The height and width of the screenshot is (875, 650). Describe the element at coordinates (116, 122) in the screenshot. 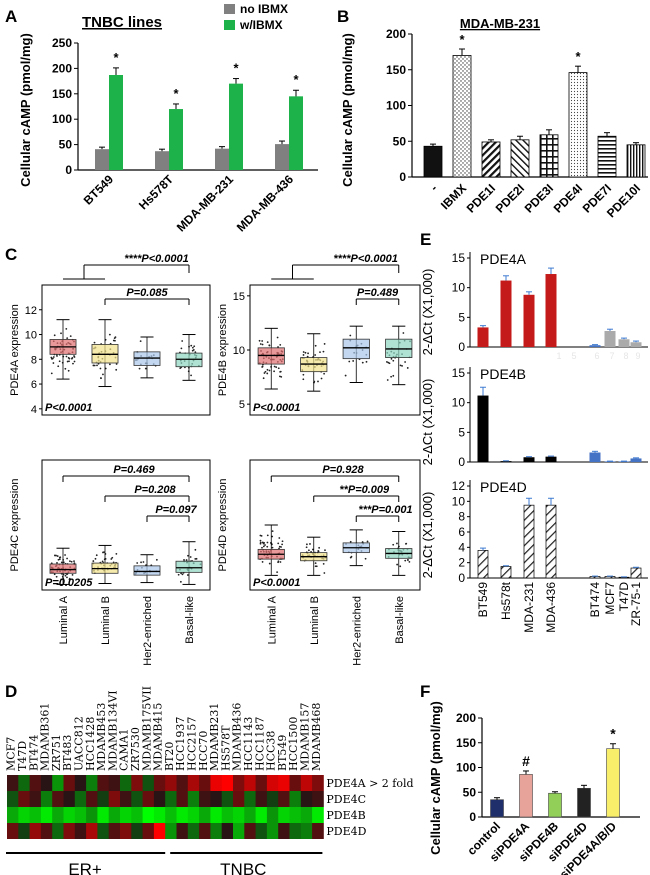

I see `panel-a-bar-w-ibmx` at that location.